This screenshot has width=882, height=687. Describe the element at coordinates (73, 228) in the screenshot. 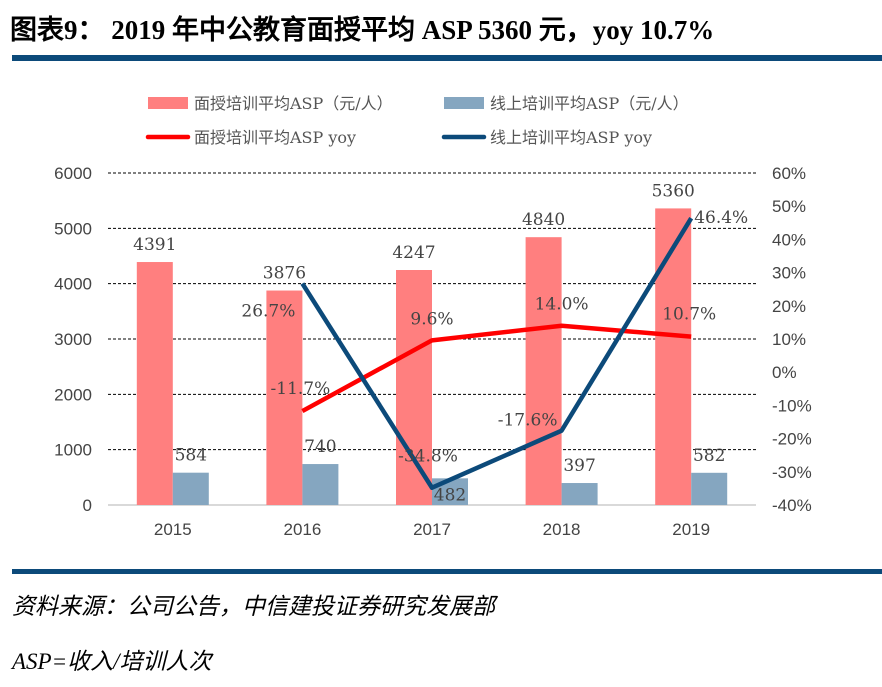

I see `y-tick-label: 5000` at that location.